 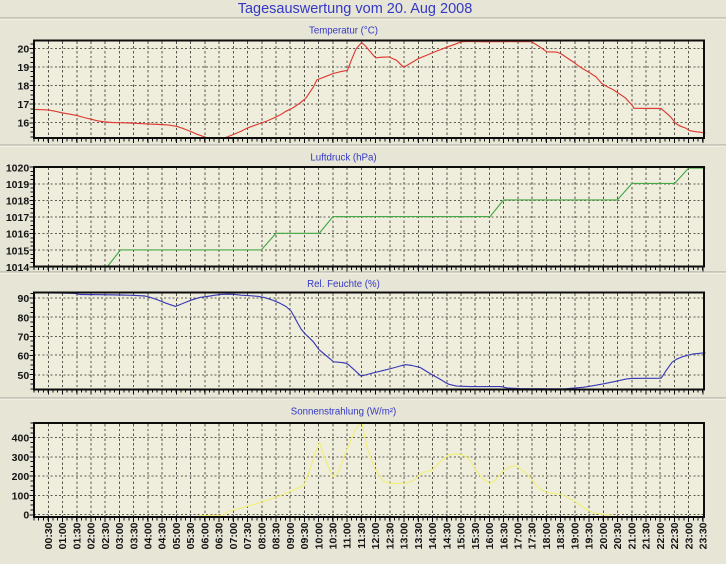 What do you see at coordinates (205, 535) in the screenshot?
I see `svg-text: 06:00` at bounding box center [205, 535].